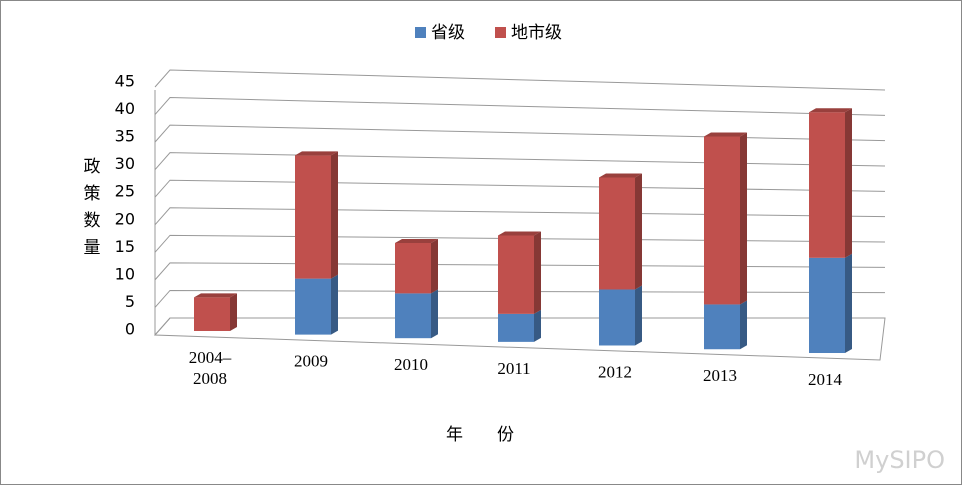  I want to click on x-tick-label: 2009, so click(311, 361).